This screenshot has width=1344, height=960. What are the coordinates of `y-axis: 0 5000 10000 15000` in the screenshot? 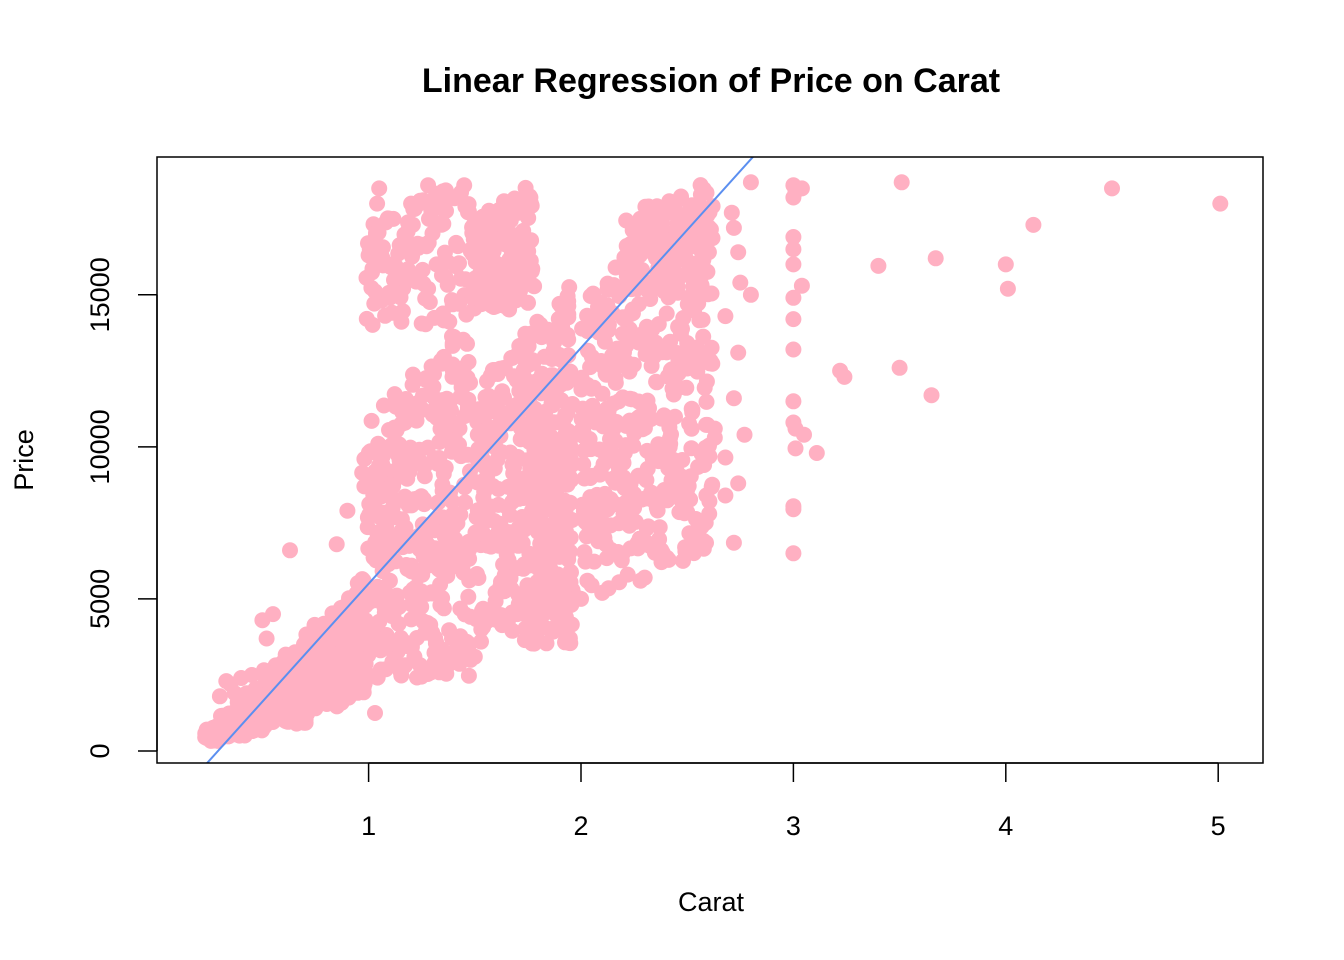 It's located at (121, 508).